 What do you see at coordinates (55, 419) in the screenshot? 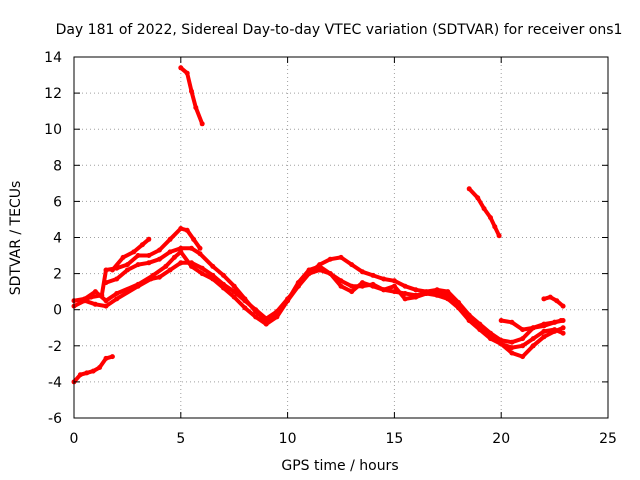
I see `y-tick-label: -6` at bounding box center [55, 419].